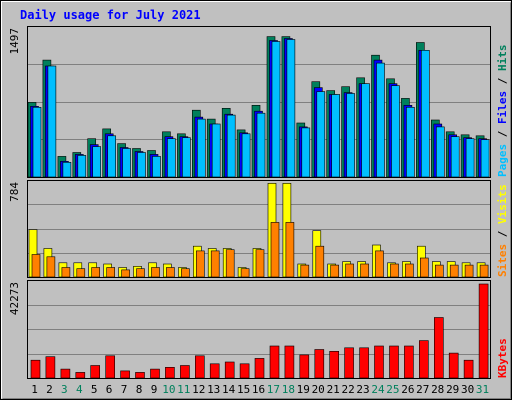 This screenshot has width=512, height=400. I want to click on x-tick-label-19: 19, so click(303, 389).